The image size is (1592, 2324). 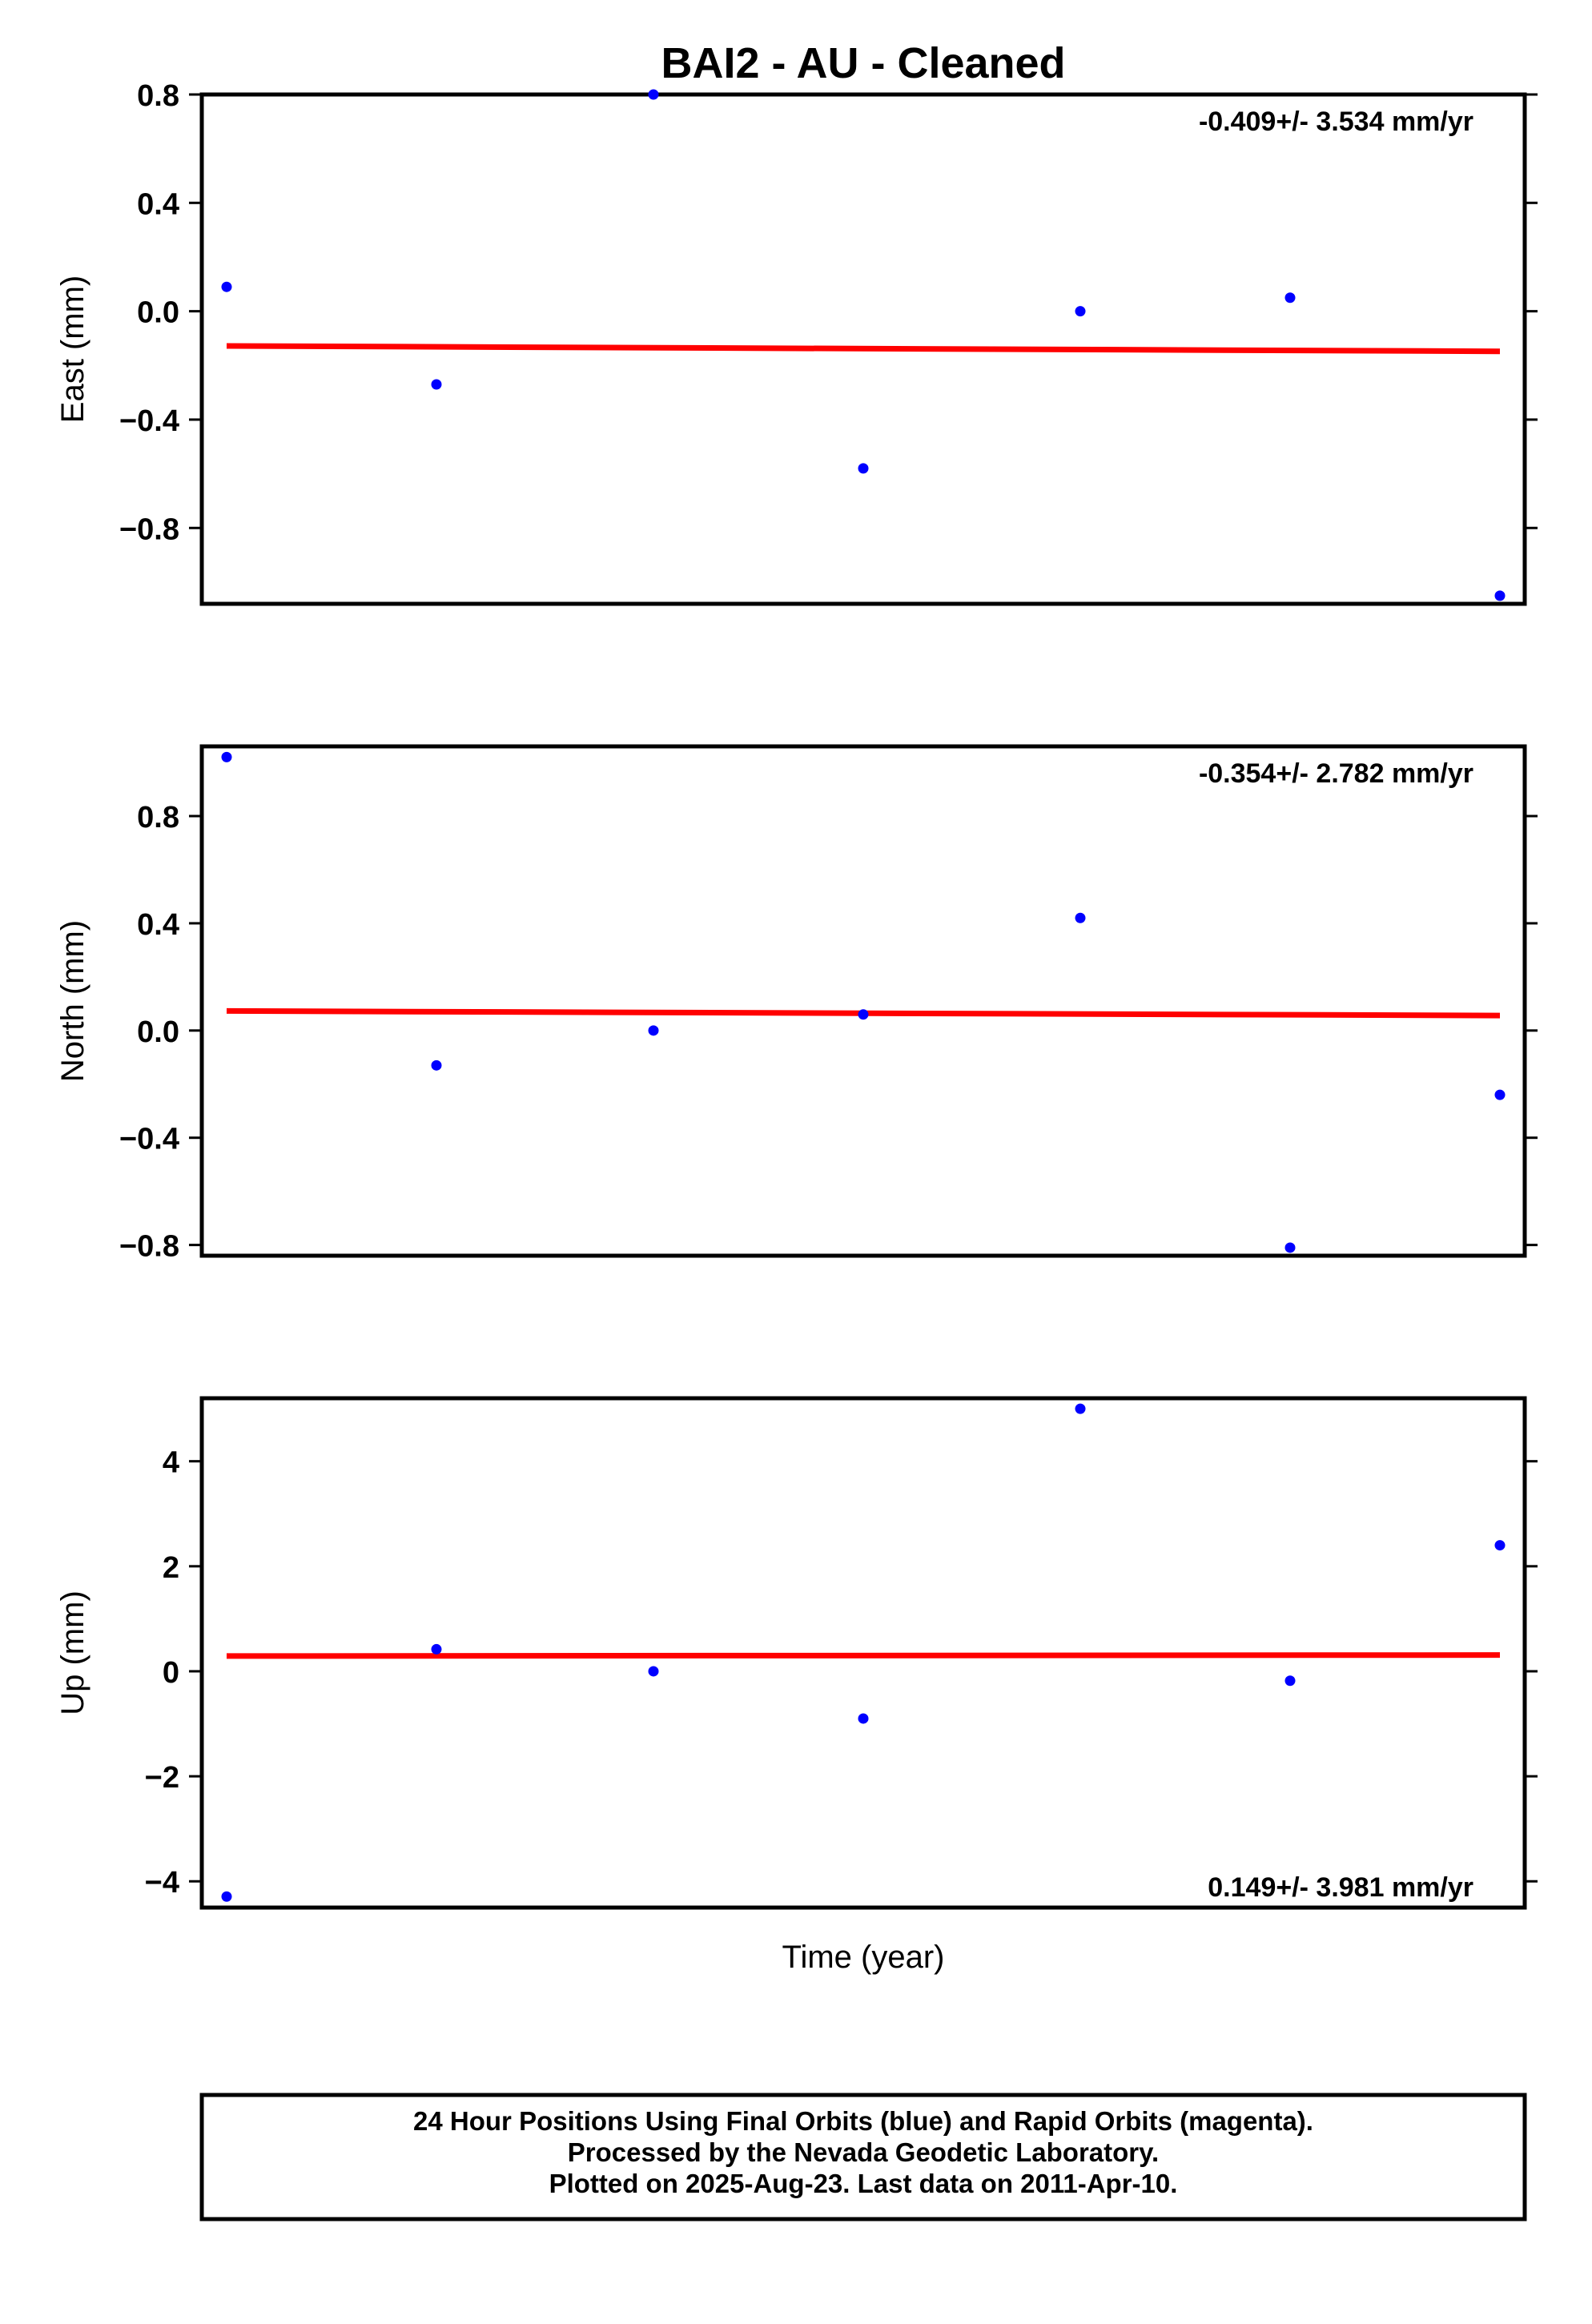 What do you see at coordinates (863, 63) in the screenshot?
I see `chart-title: BAI2 - AU - Cleaned` at bounding box center [863, 63].